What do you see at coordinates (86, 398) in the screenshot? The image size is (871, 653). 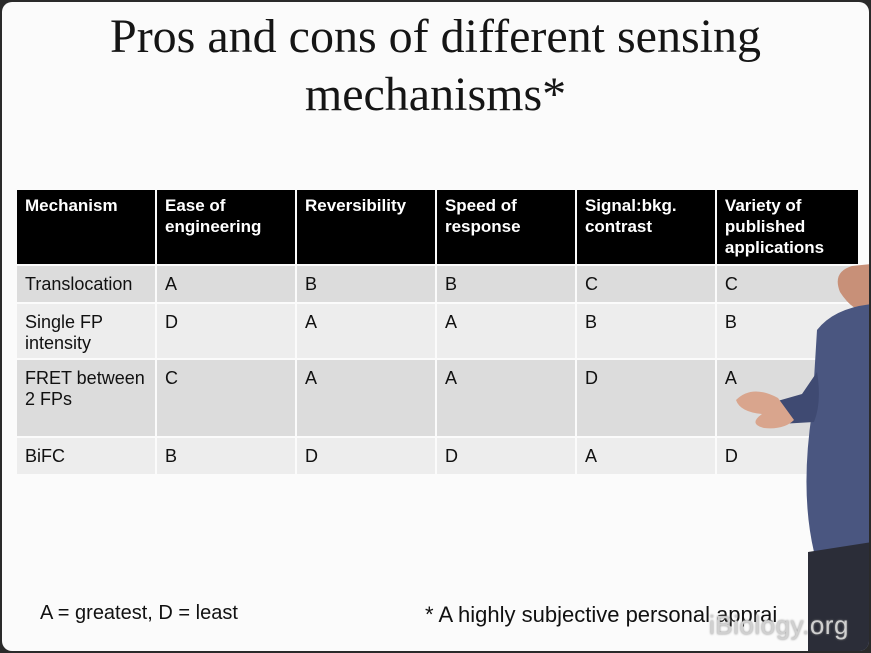 I see `mechanism-cell: FRET between 2 FPs` at bounding box center [86, 398].